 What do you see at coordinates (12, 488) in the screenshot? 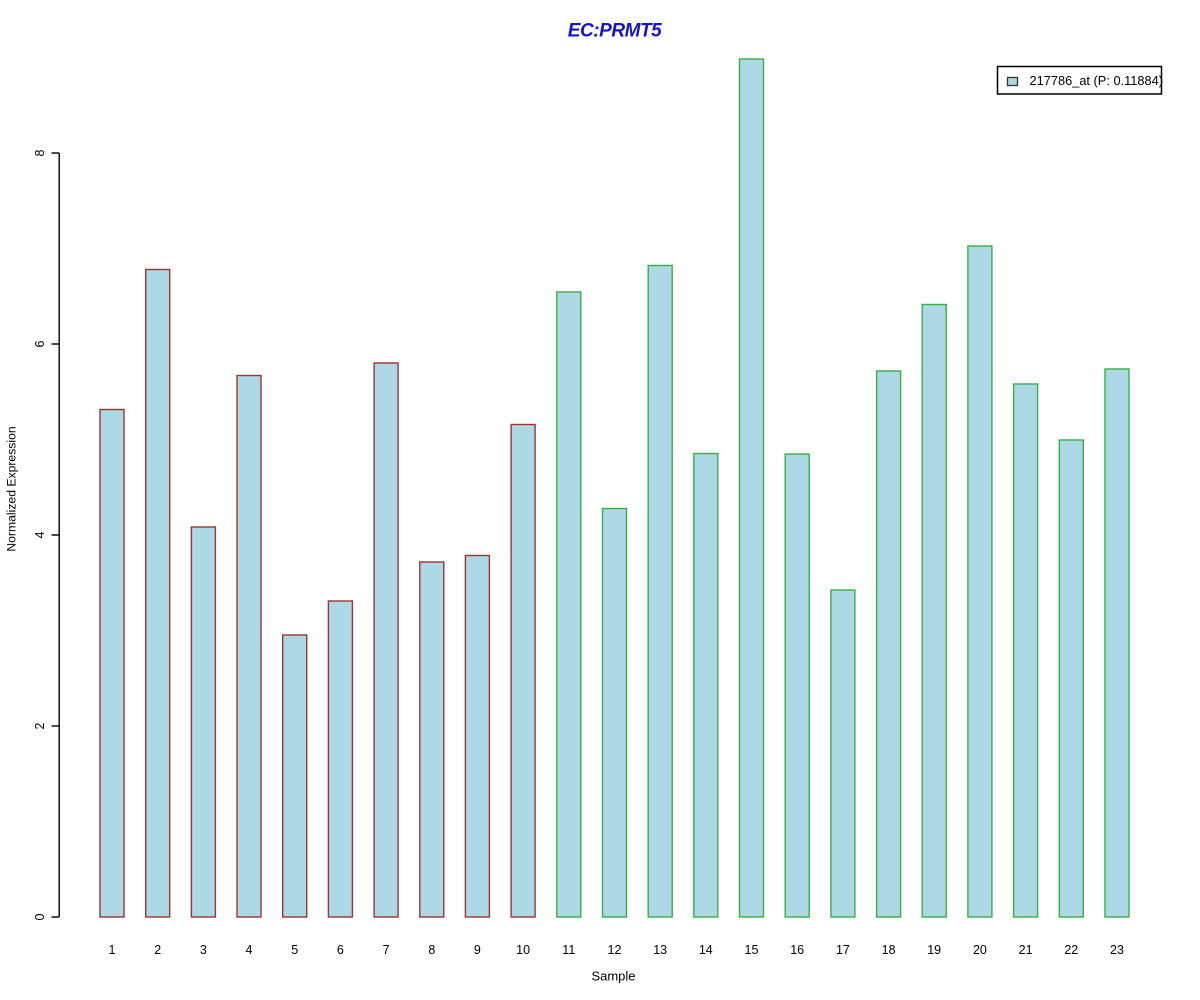
I see `svg-text: Normalized Expression` at bounding box center [12, 488].